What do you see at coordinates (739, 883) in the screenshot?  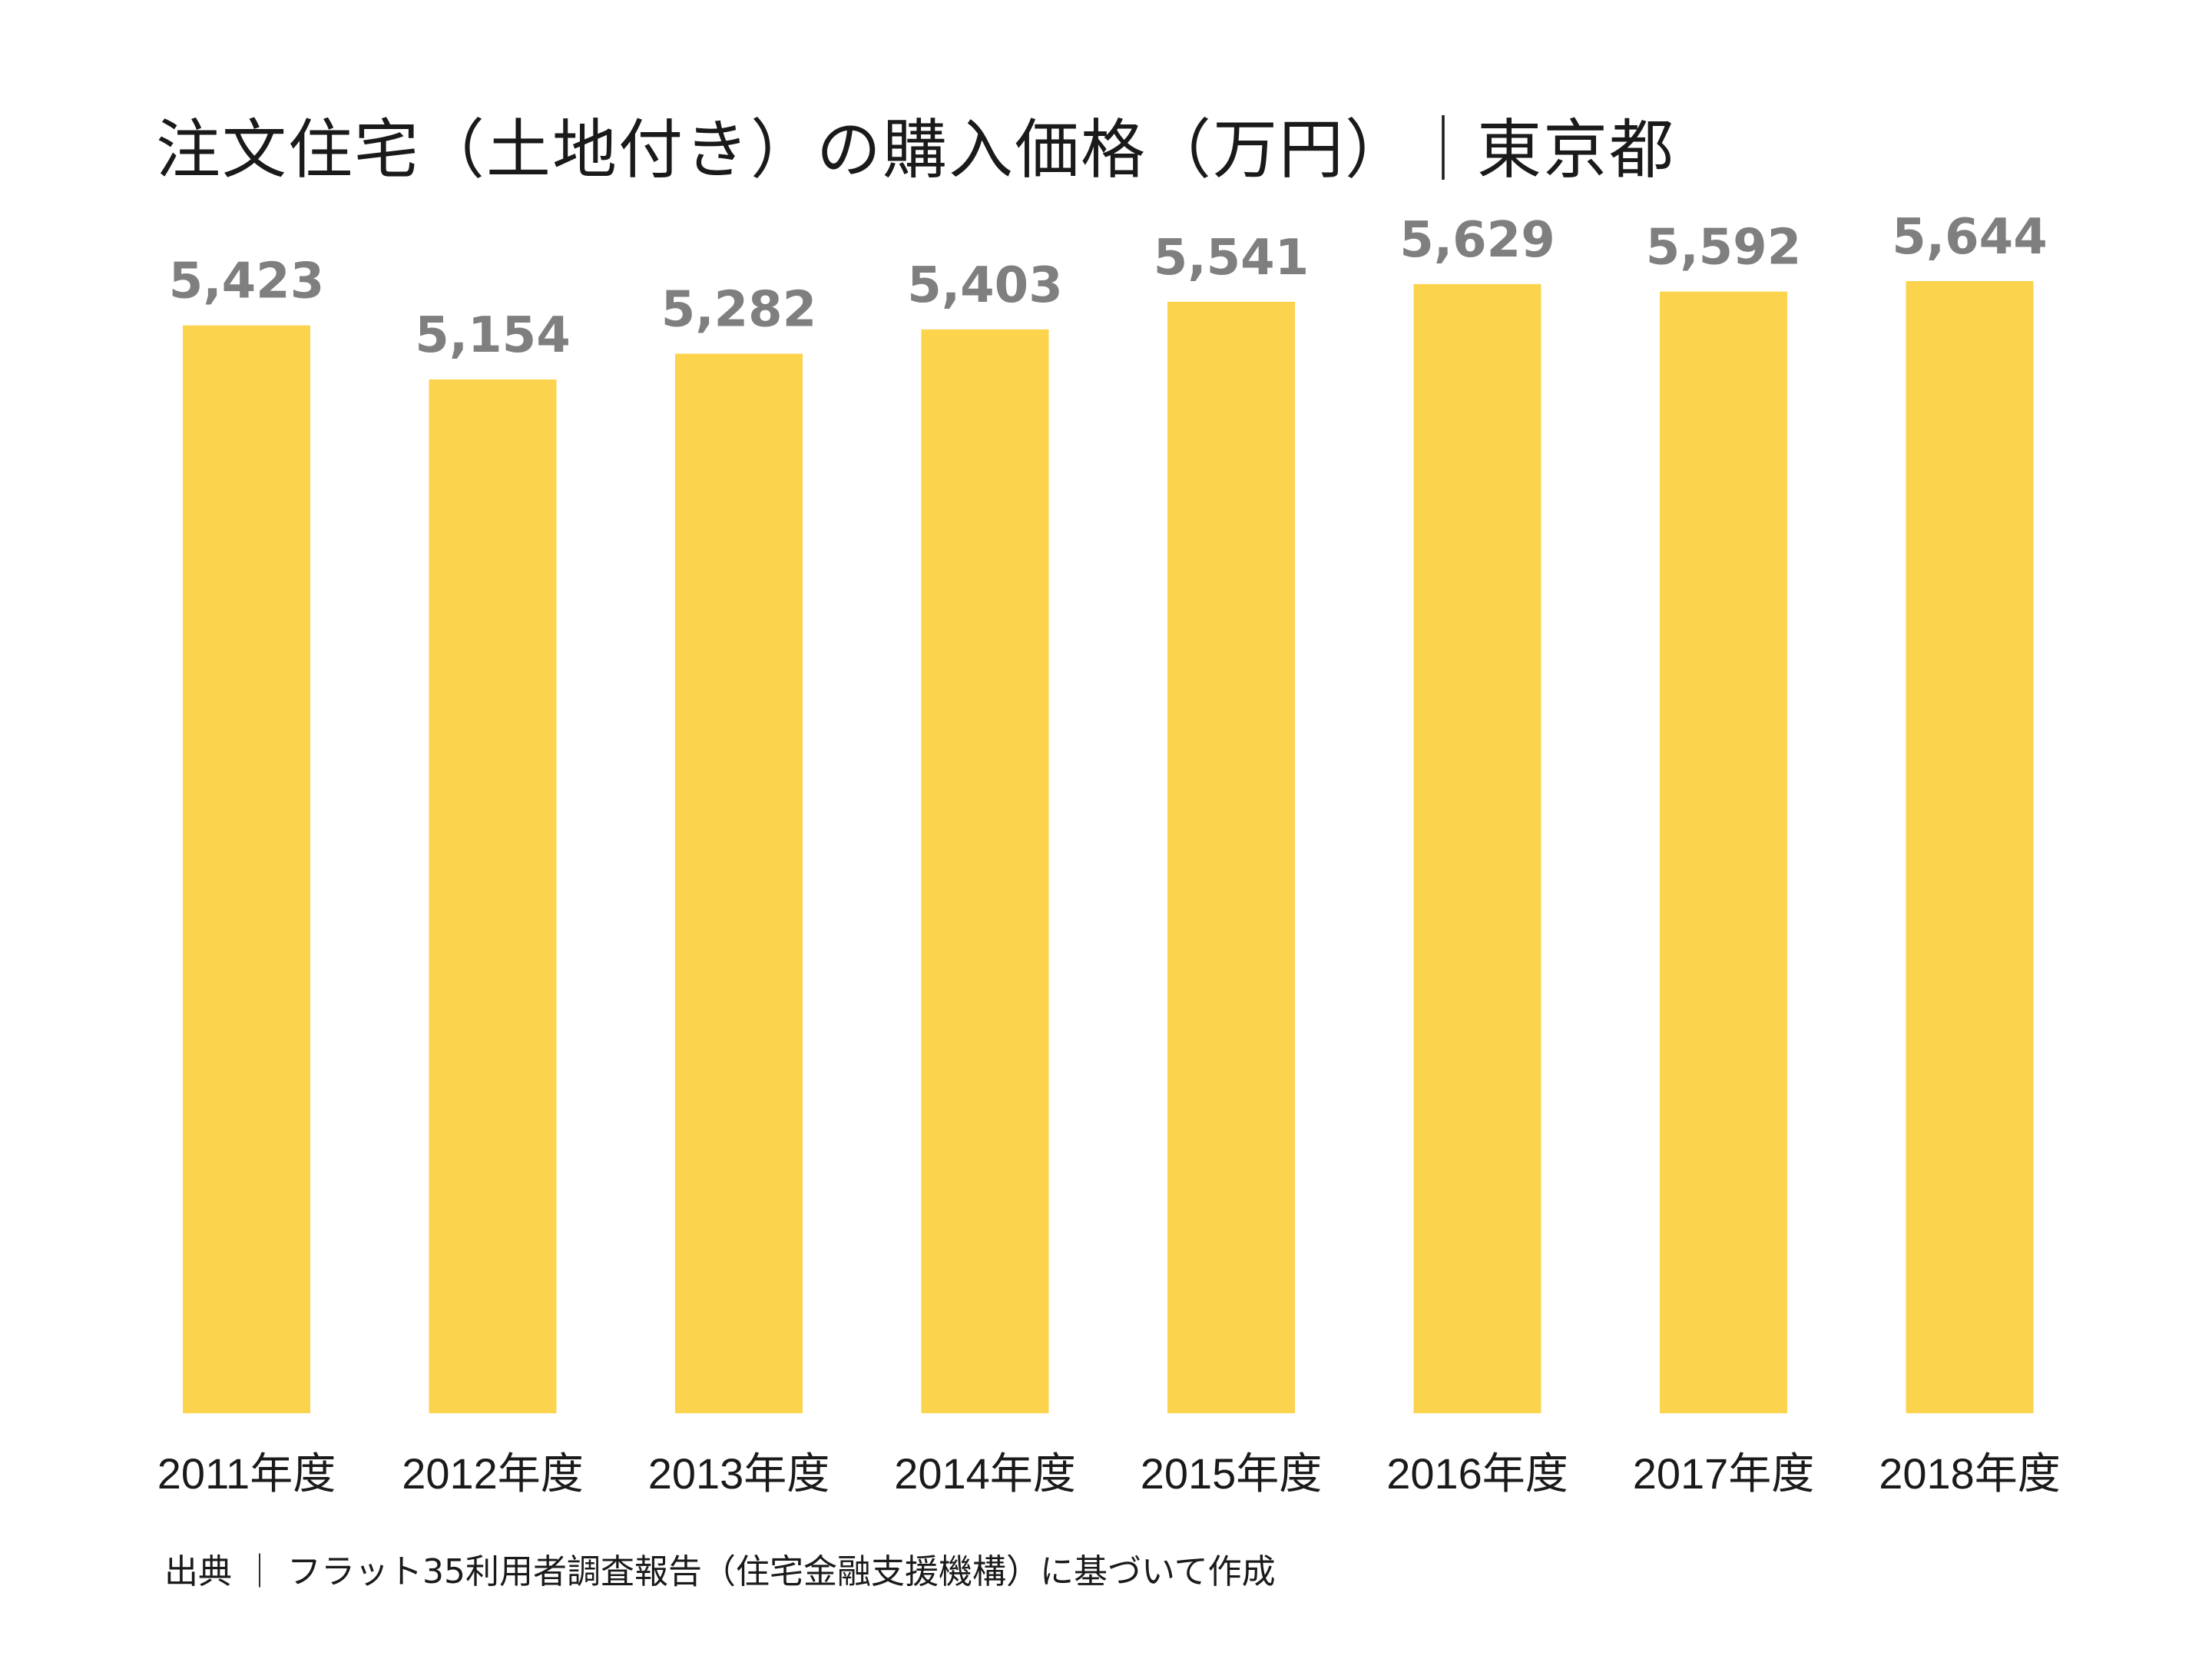 I see `bar-2013年度` at bounding box center [739, 883].